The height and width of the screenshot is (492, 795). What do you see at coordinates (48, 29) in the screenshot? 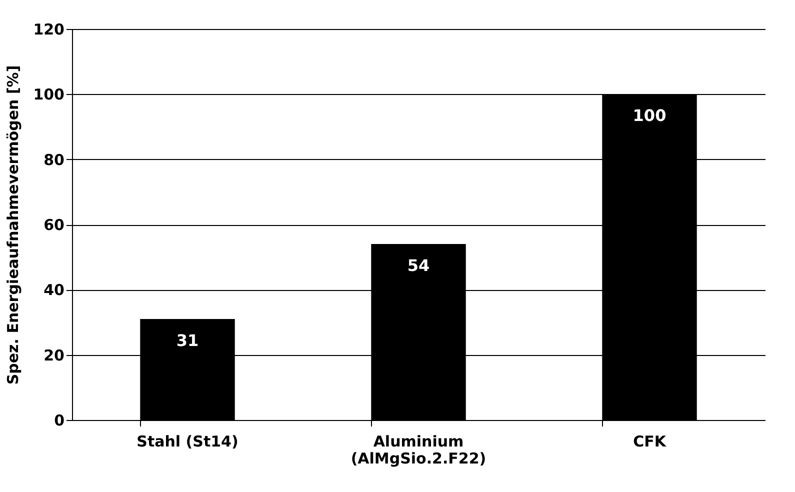
I see `y-tick-label: 120` at bounding box center [48, 29].